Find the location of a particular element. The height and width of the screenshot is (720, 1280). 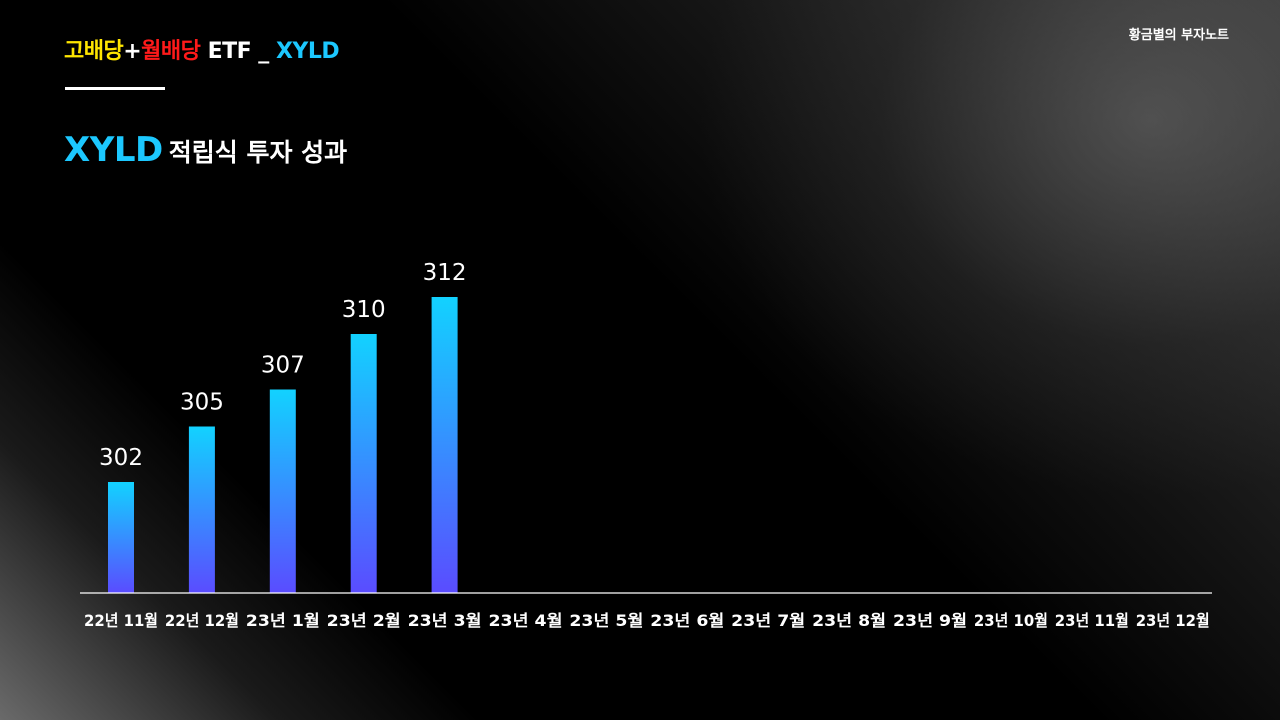

x-tick-label: 23년 10월 is located at coordinates (1011, 620).